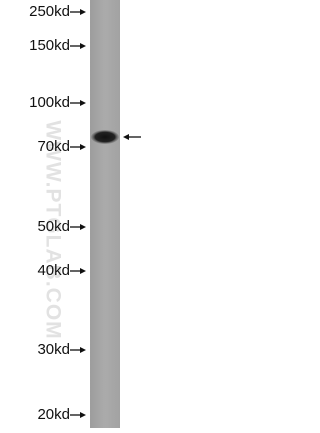 Image resolution: width=320 pixels, height=433 pixels. I want to click on watermark: WWW.PTGLAB.COM, so click(52, 229).